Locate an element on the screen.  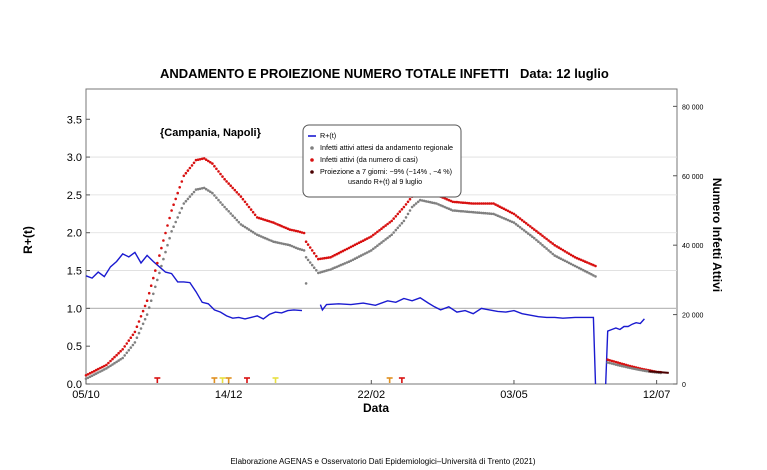
x-tick-label: 03/05 is located at coordinates (514, 395).